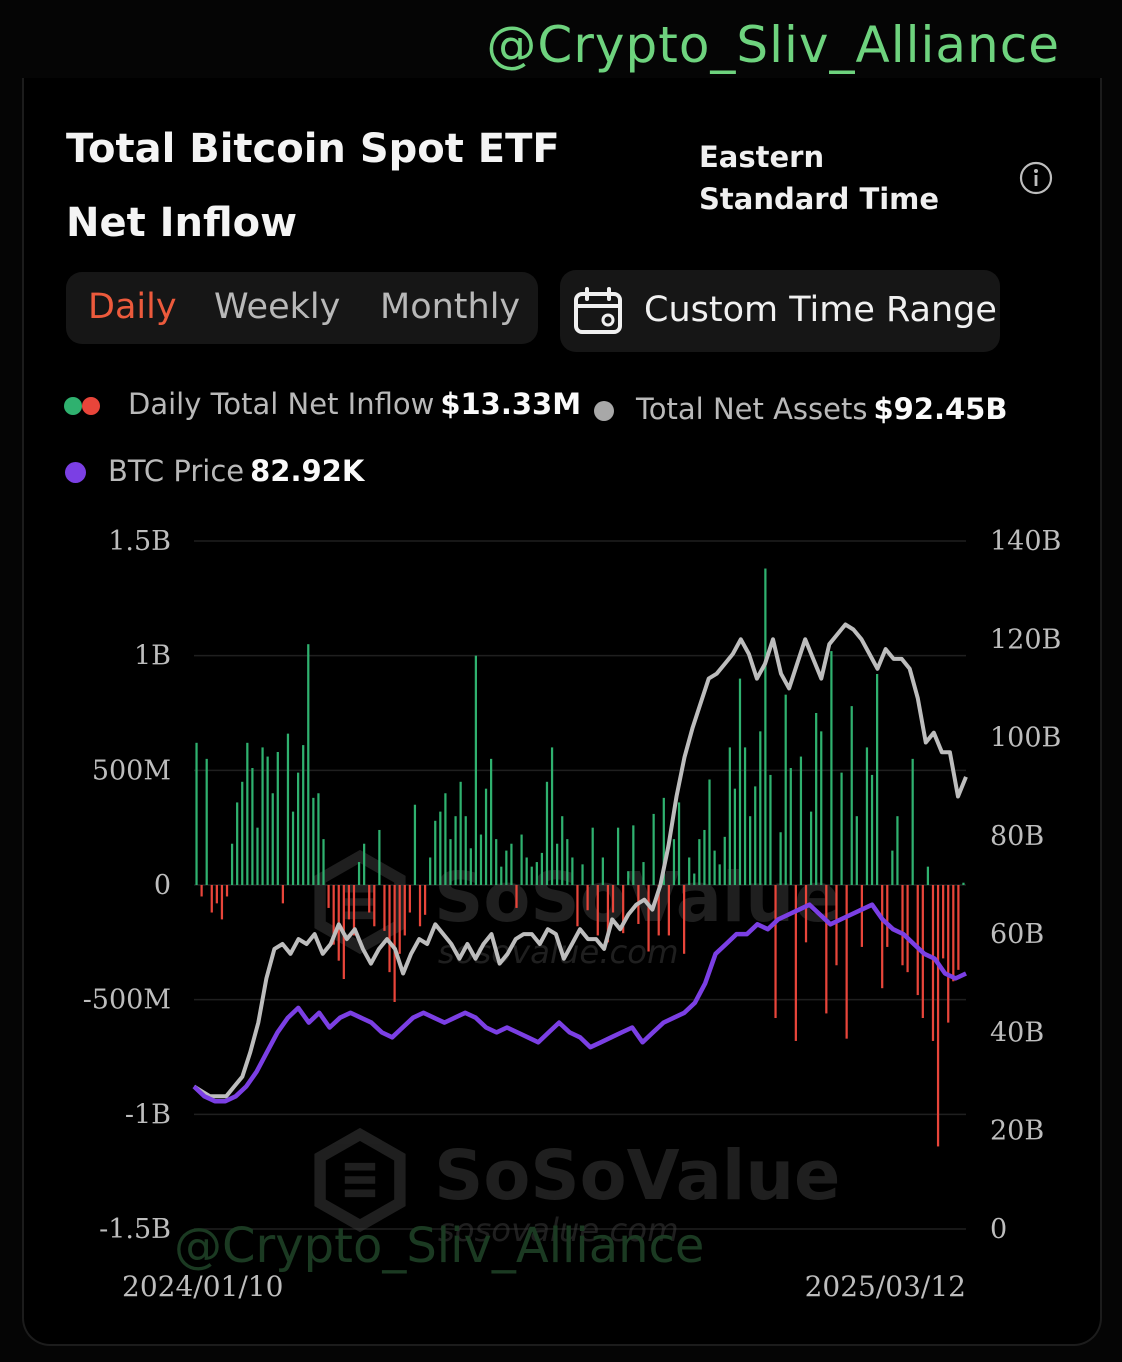 The image size is (1122, 1362). Describe the element at coordinates (277, 307) in the screenshot. I see `tab-weekly: Weekly` at that location.